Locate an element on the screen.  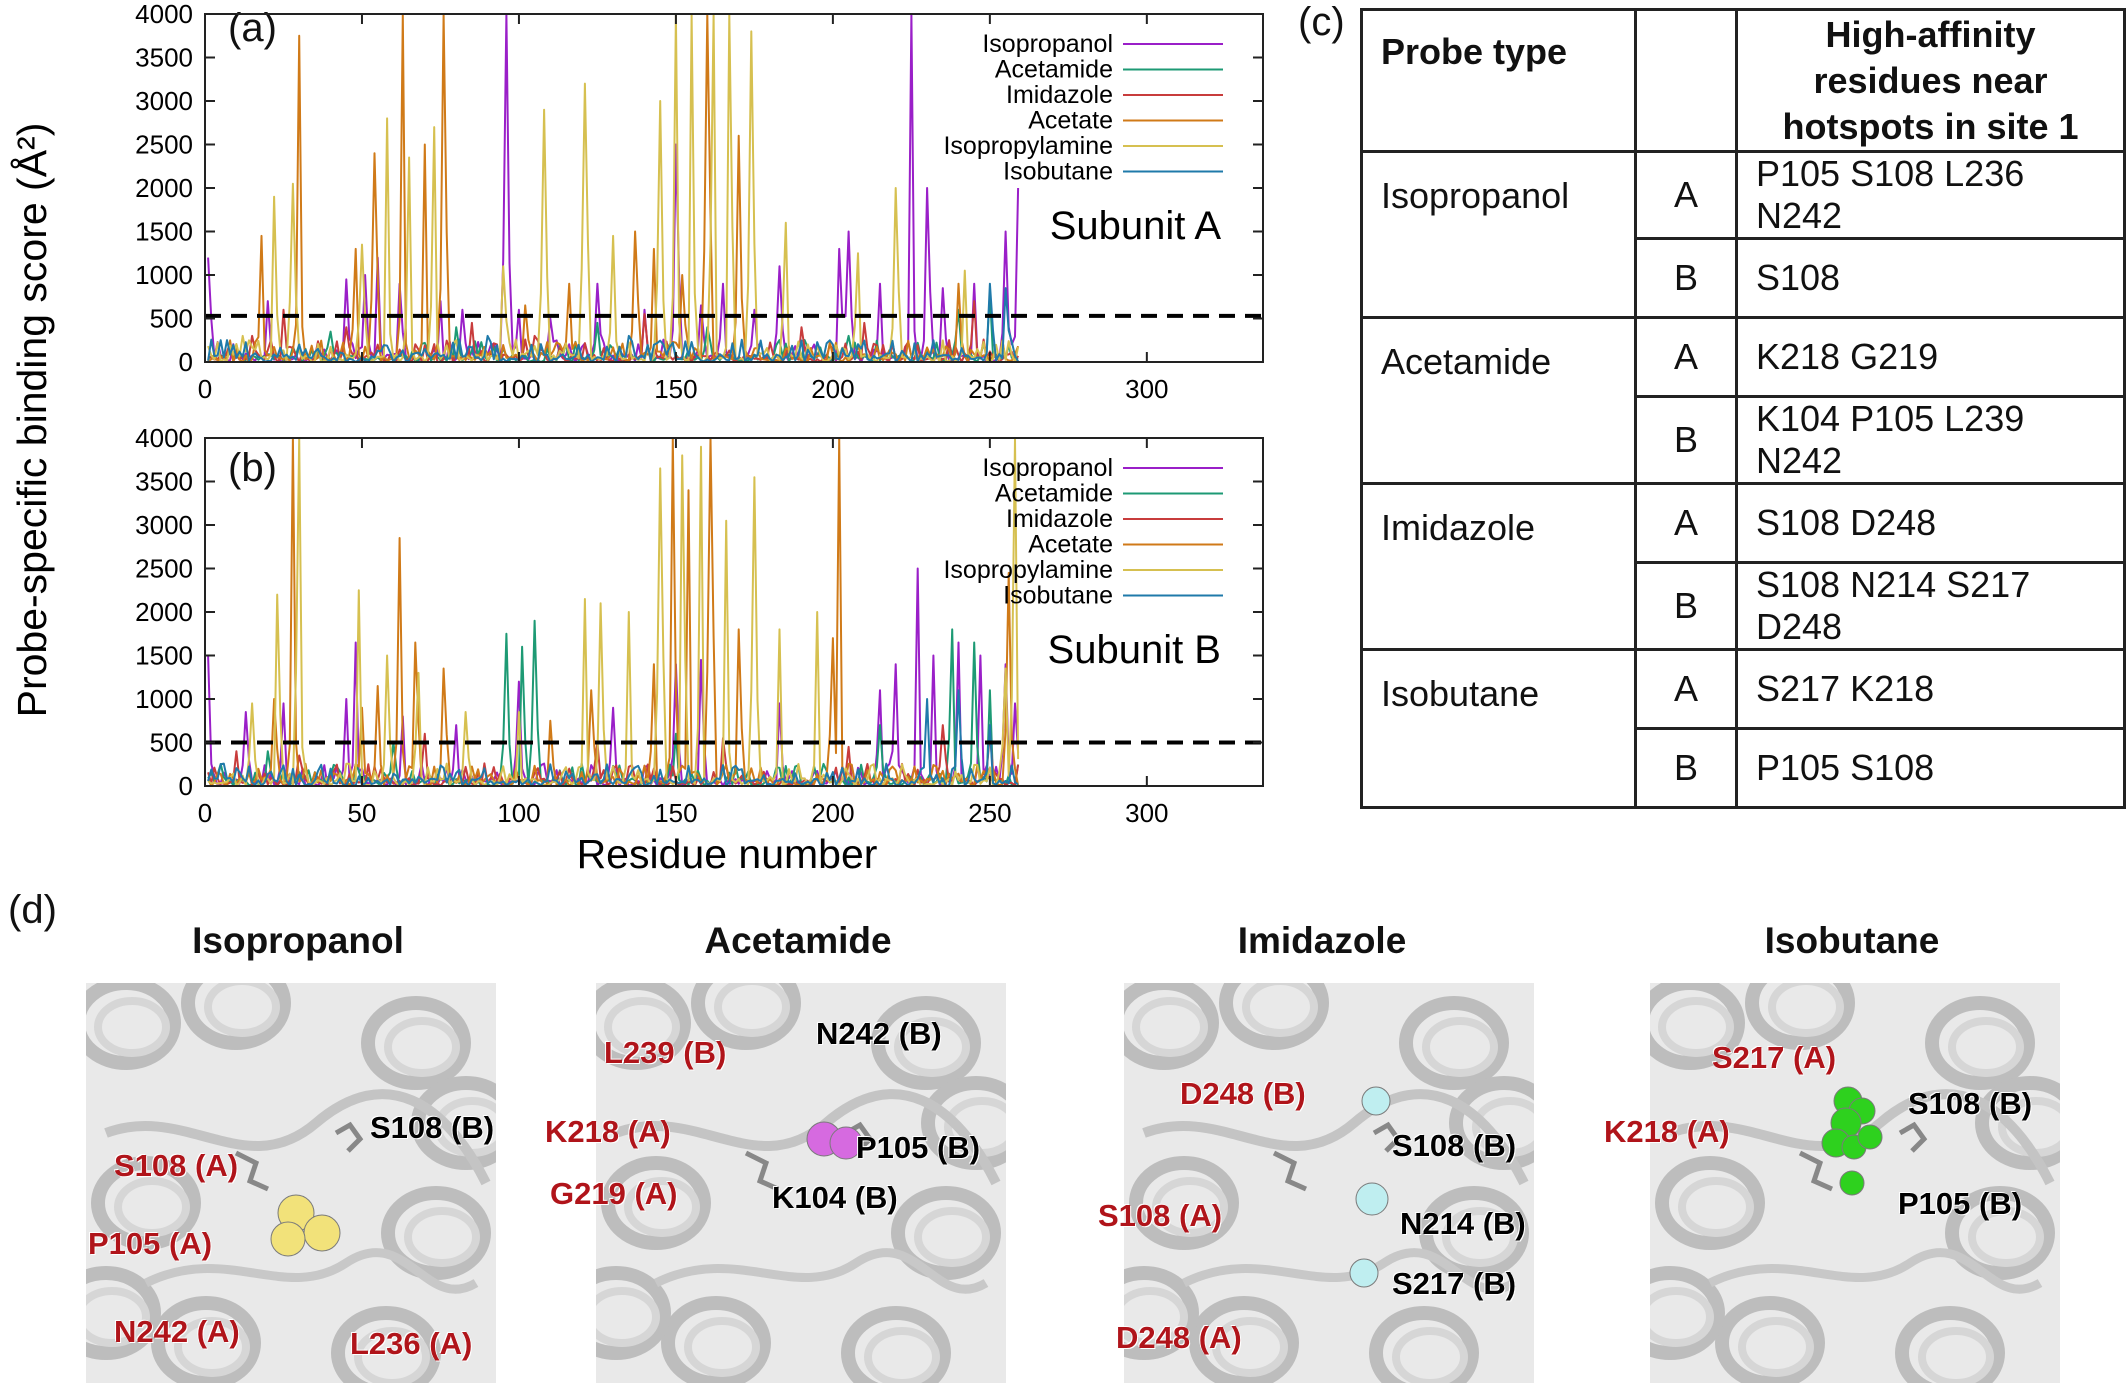
table-row: B S108 N214 S217 D248 is located at coordinates (1744, 606).